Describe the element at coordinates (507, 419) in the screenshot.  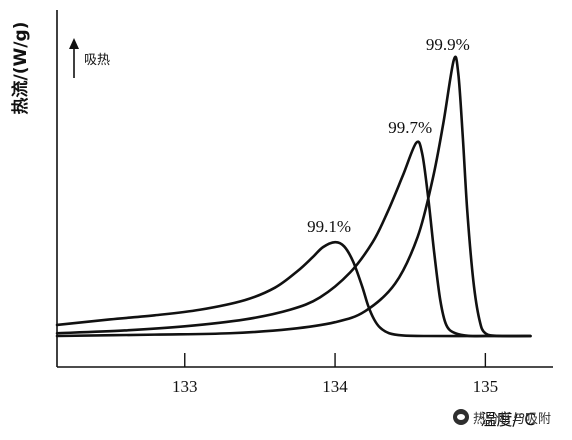
I see `x-axis-label: 温度/℃` at that location.